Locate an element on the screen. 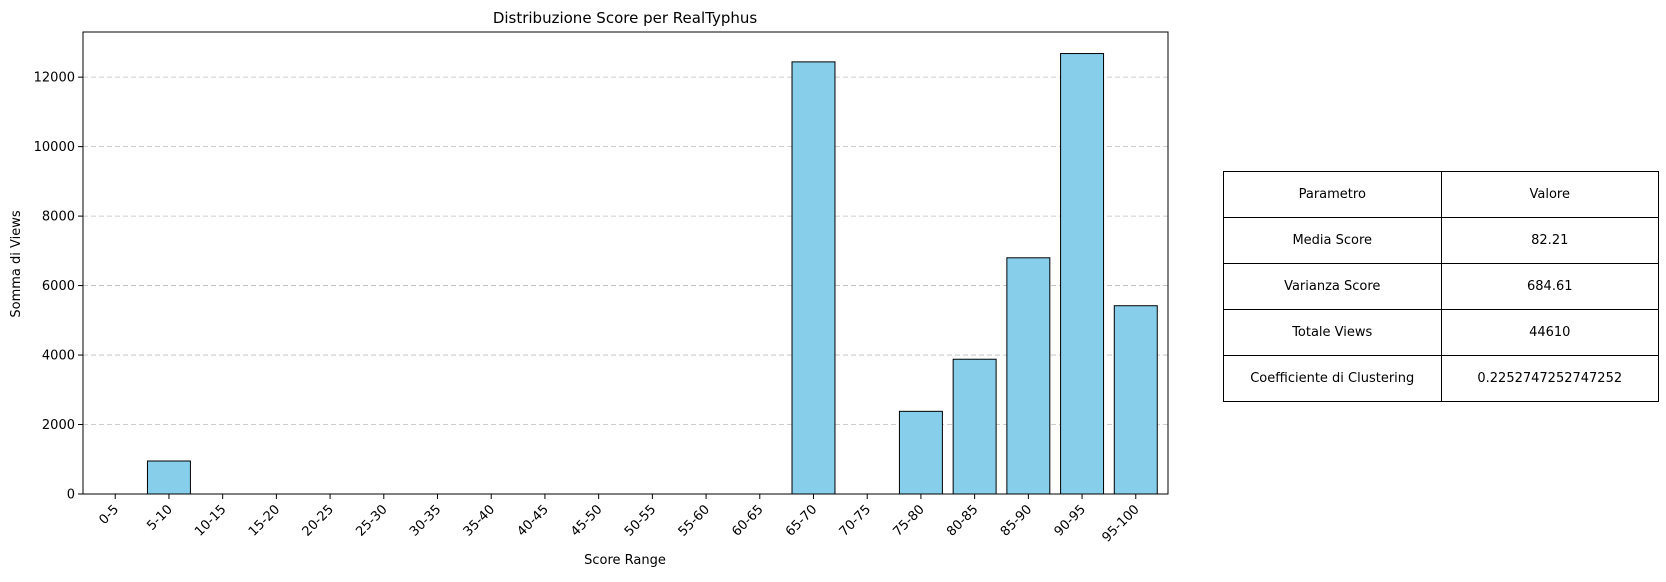 Image resolution: width=1666 pixels, height=582 pixels. table-row: Varianza Score 684.61 is located at coordinates (1441, 286).